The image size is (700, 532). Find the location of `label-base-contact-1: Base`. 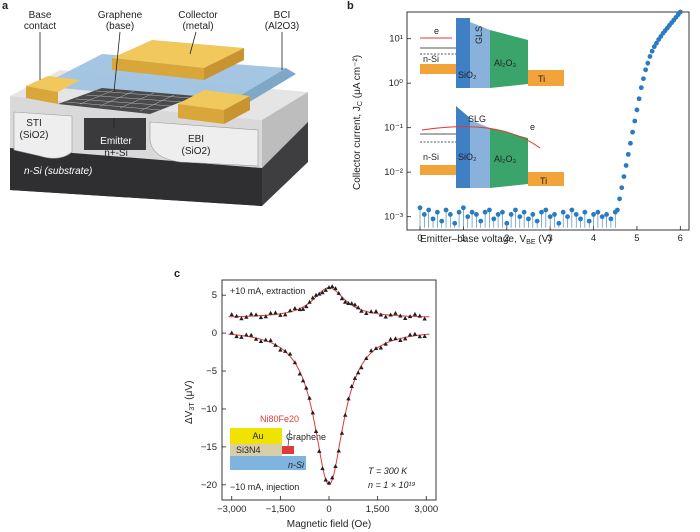

label-base-contact-1: Base is located at coordinates (40, 15).